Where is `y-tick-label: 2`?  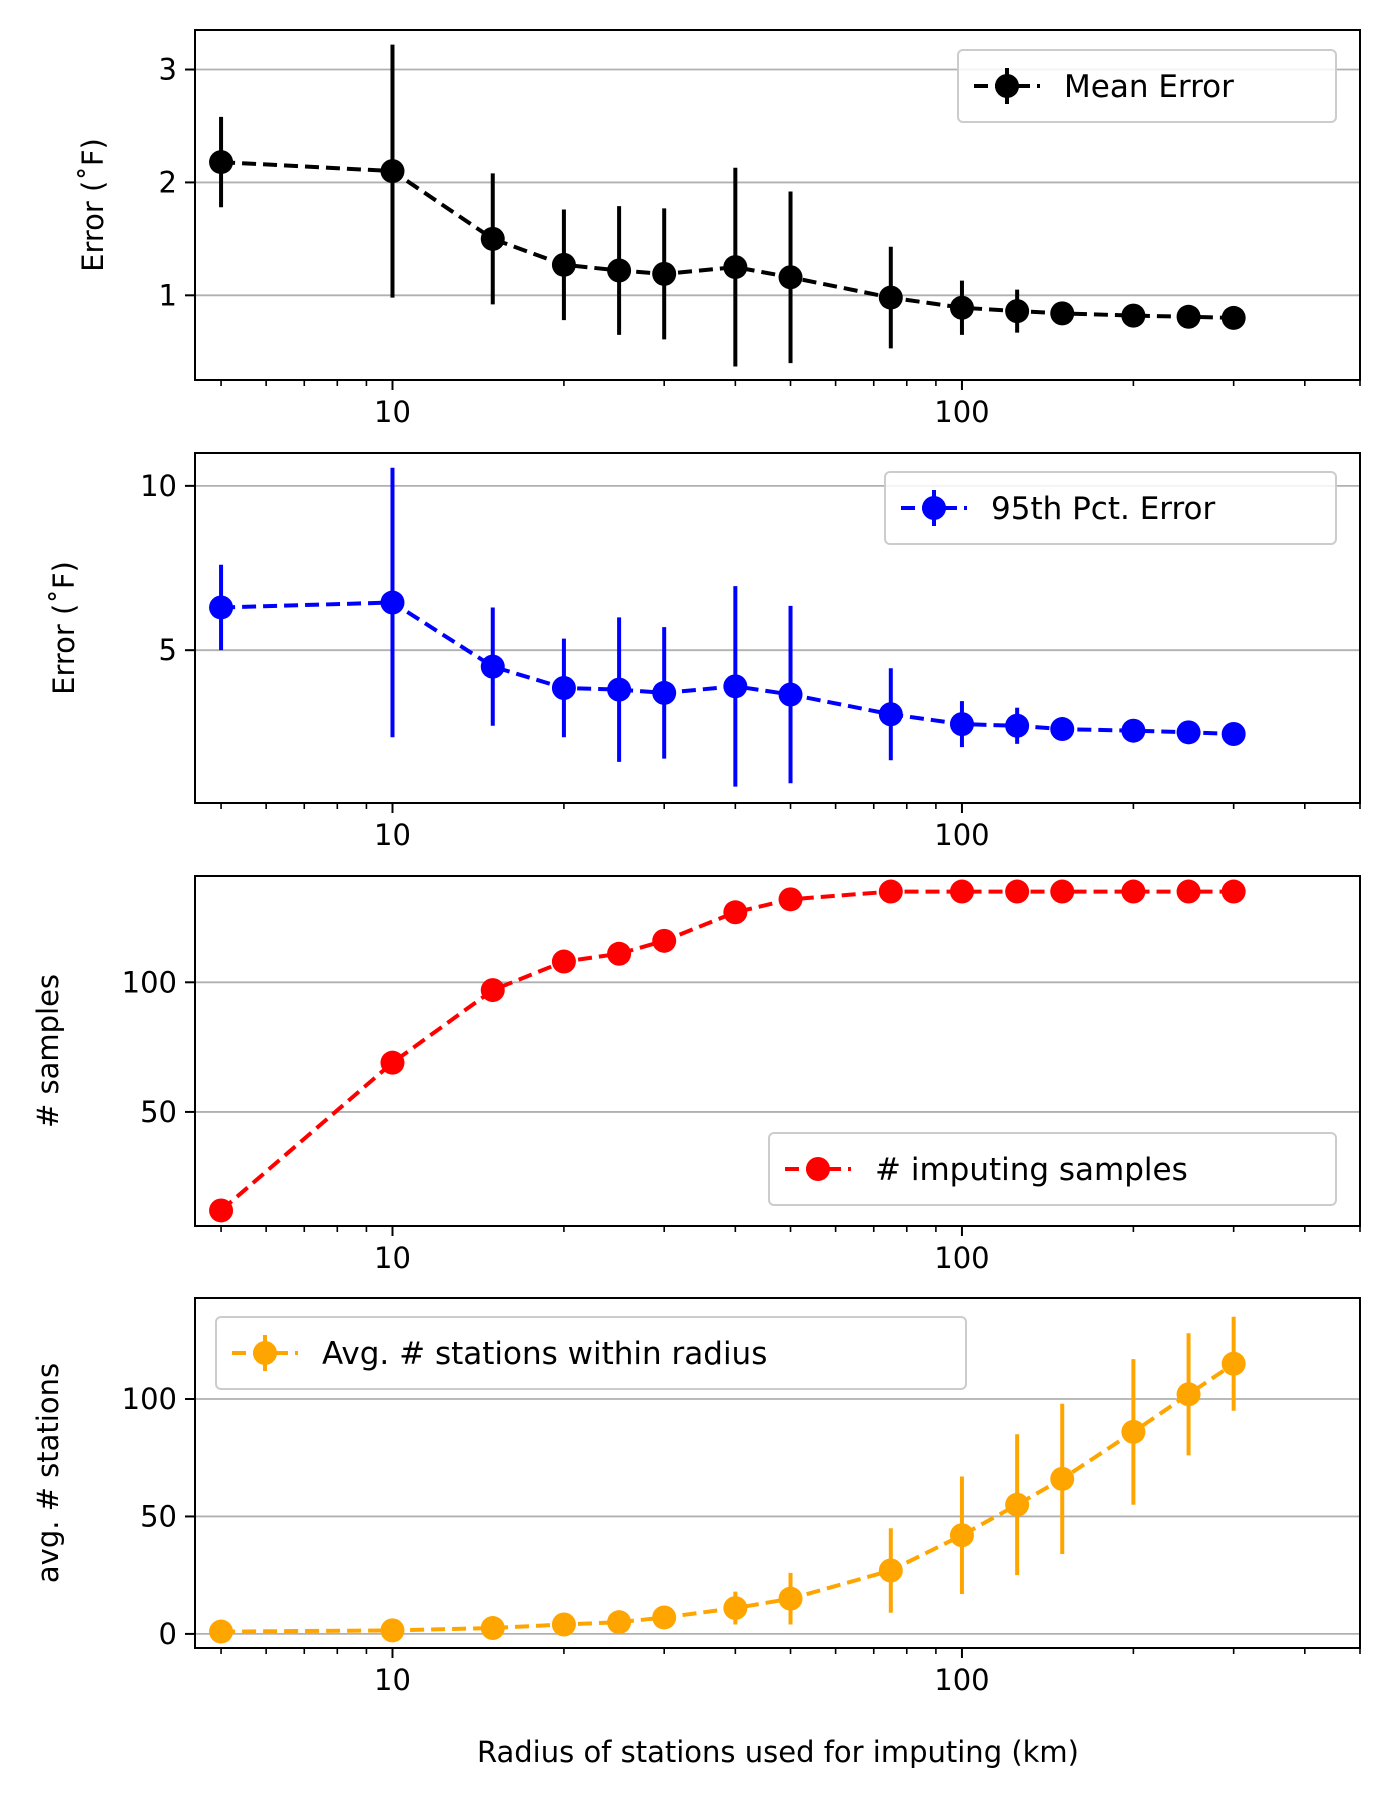 y-tick-label: 2 is located at coordinates (168, 182).